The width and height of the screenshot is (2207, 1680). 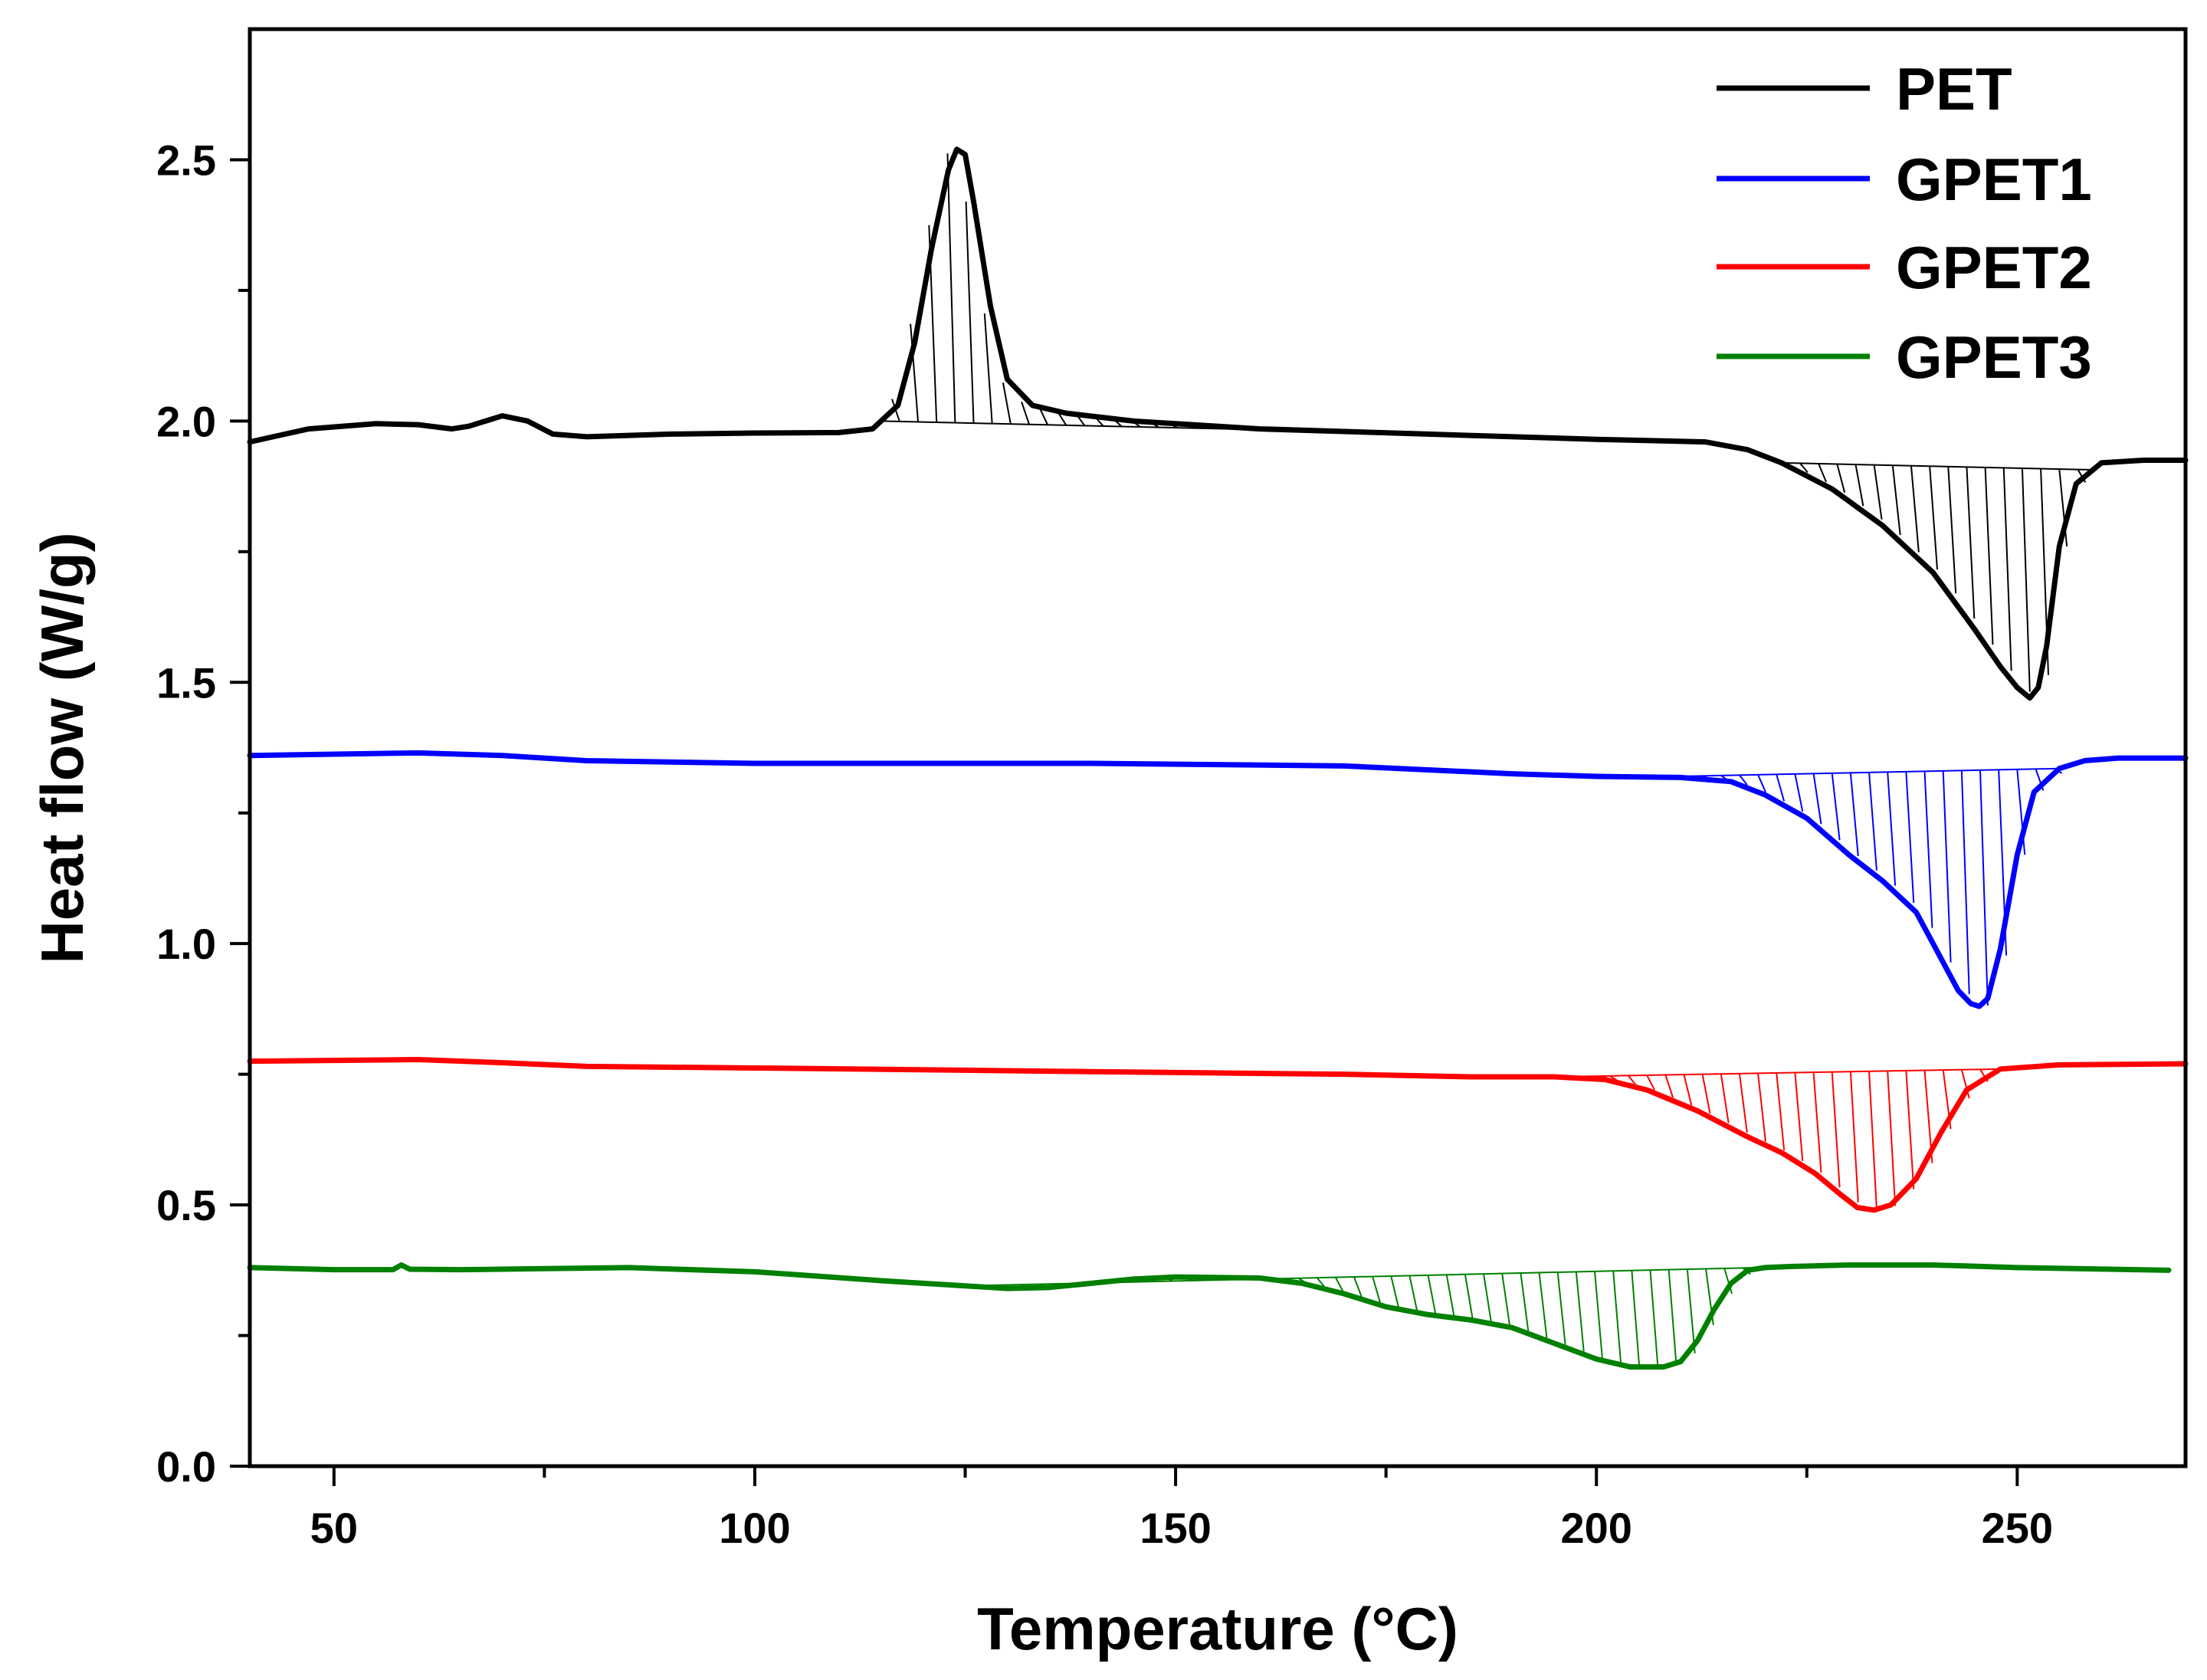 What do you see at coordinates (1994, 267) in the screenshot?
I see `legend-label-gpet2: GPET2` at bounding box center [1994, 267].